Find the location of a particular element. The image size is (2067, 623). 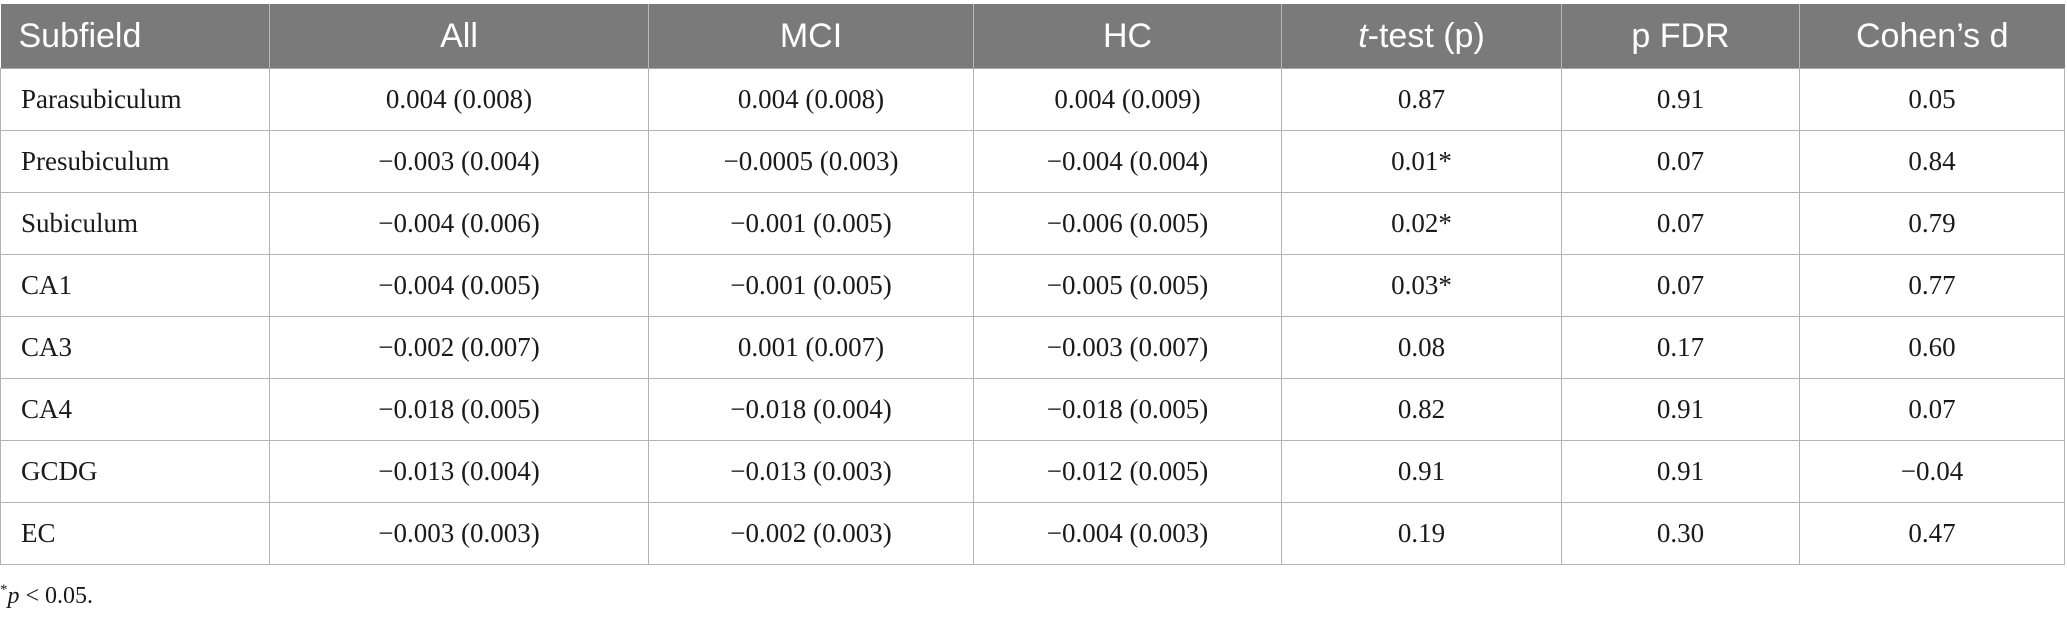

cell-hc: −0.006 (0.005) is located at coordinates (1127, 223).